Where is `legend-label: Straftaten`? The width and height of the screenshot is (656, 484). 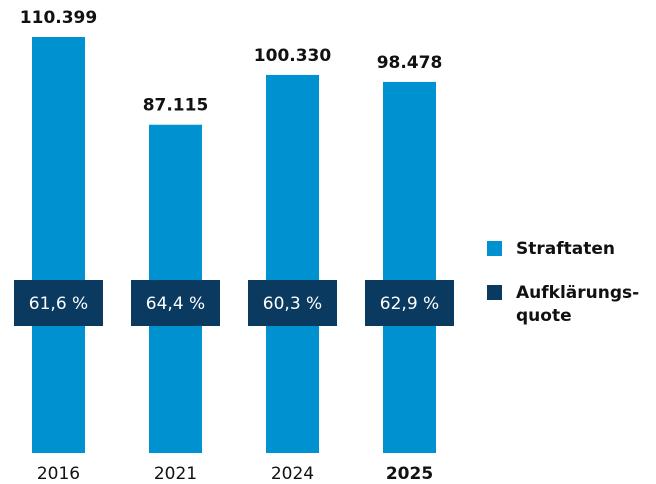 legend-label: Straftaten is located at coordinates (565, 249).